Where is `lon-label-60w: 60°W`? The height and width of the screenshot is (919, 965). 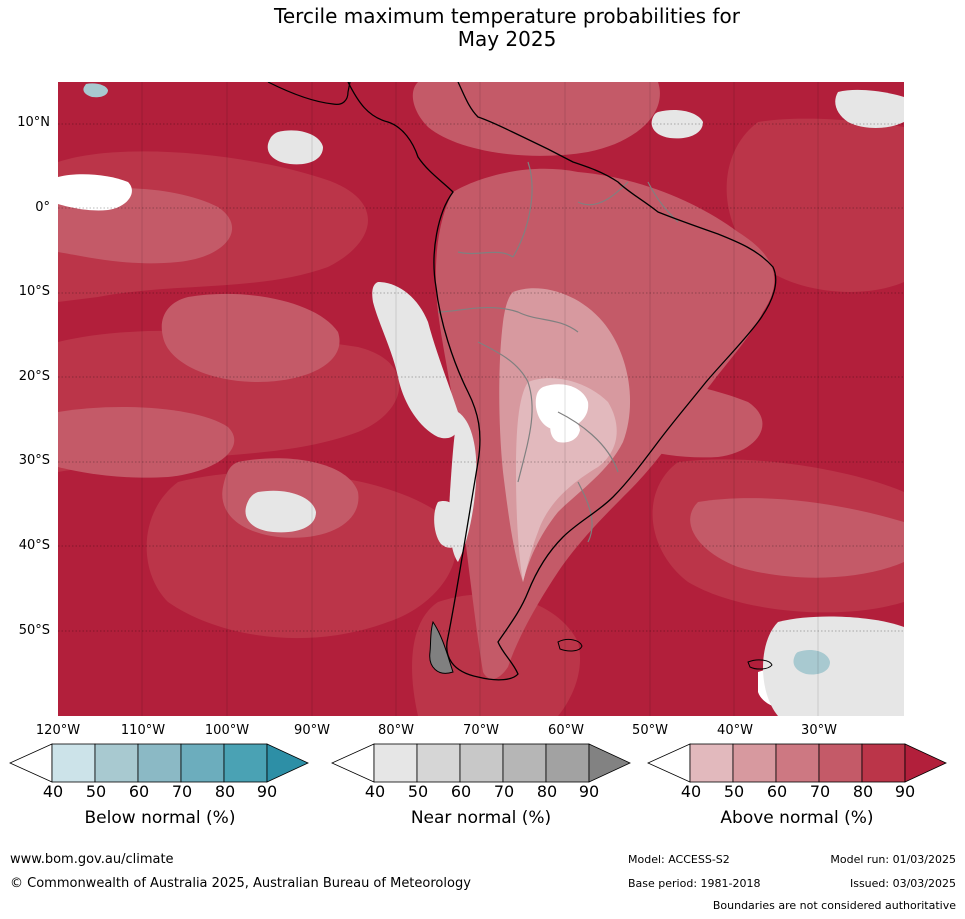
lon-label-60w: 60°W is located at coordinates (566, 730).